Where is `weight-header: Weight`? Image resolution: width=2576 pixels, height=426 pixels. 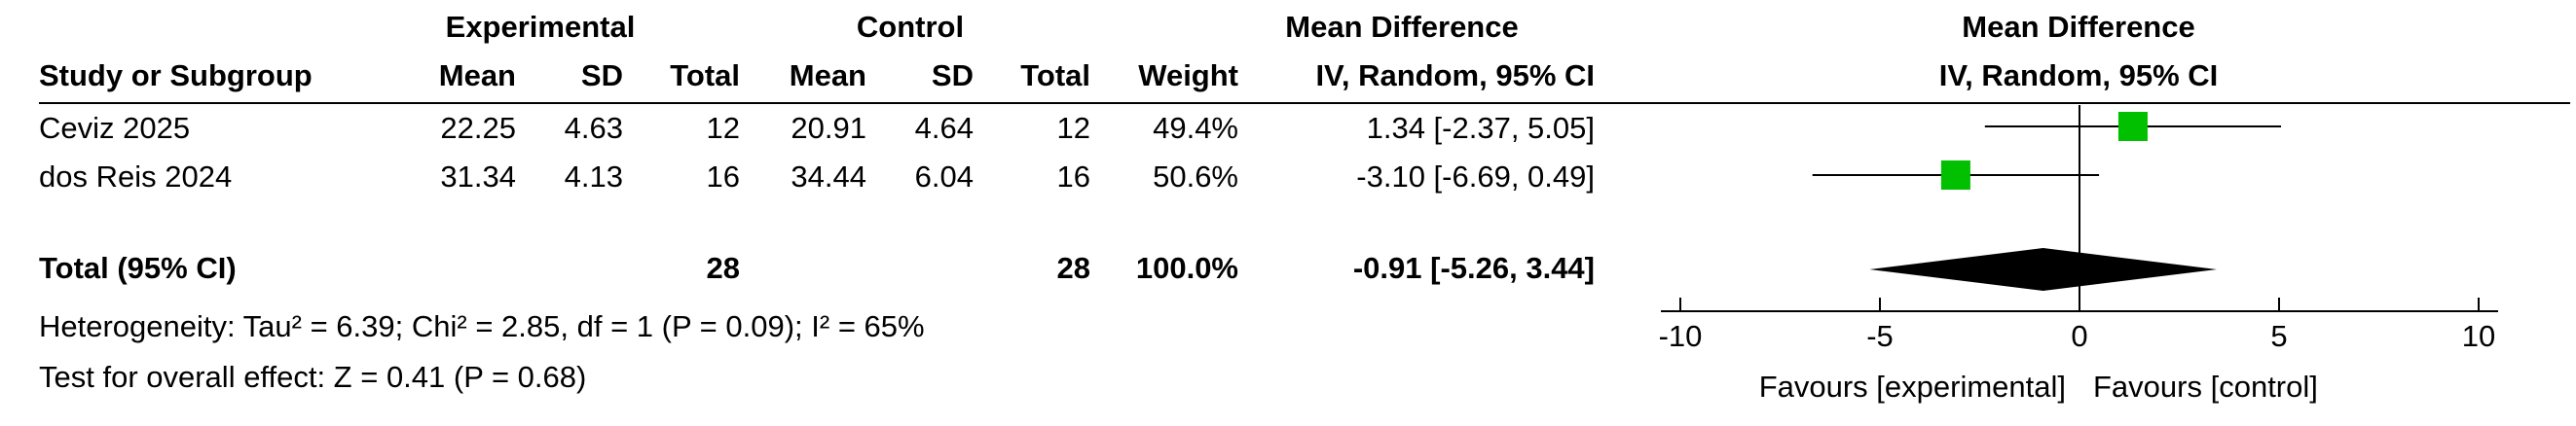
weight-header: Weight is located at coordinates (1188, 75).